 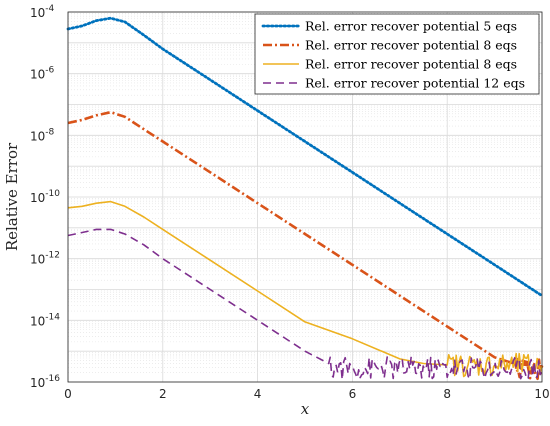 I want to click on y-axis-label: Relative Error, so click(x=12, y=196).